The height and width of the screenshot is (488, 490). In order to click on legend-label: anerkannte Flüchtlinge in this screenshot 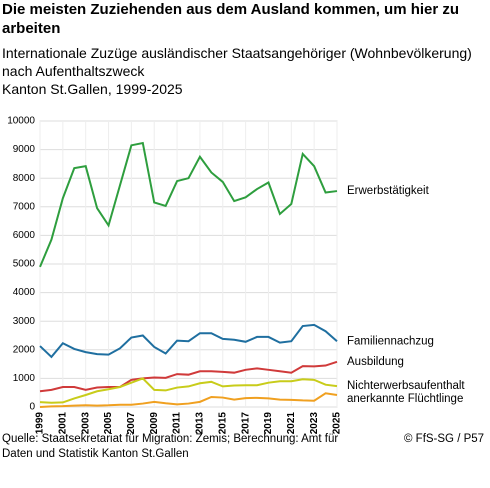, I will do `click(405, 399)`.